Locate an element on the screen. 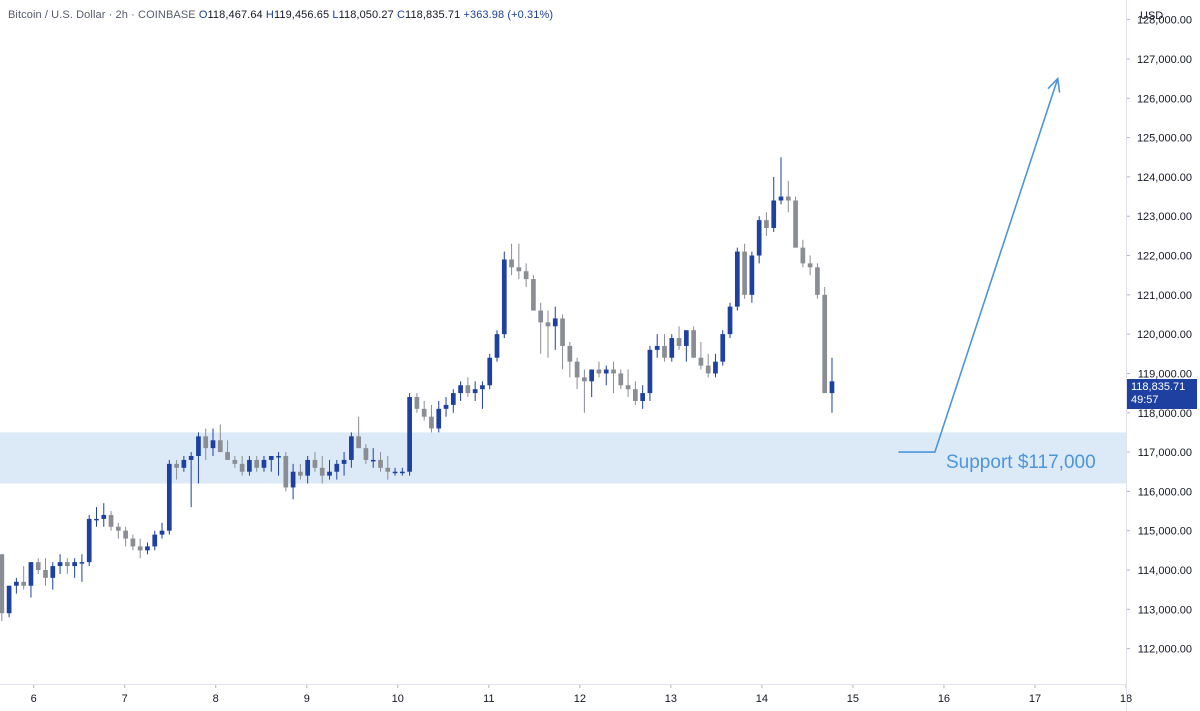 Image resolution: width=1200 pixels, height=711 pixels. projection-arrow-line is located at coordinates (978, 265).